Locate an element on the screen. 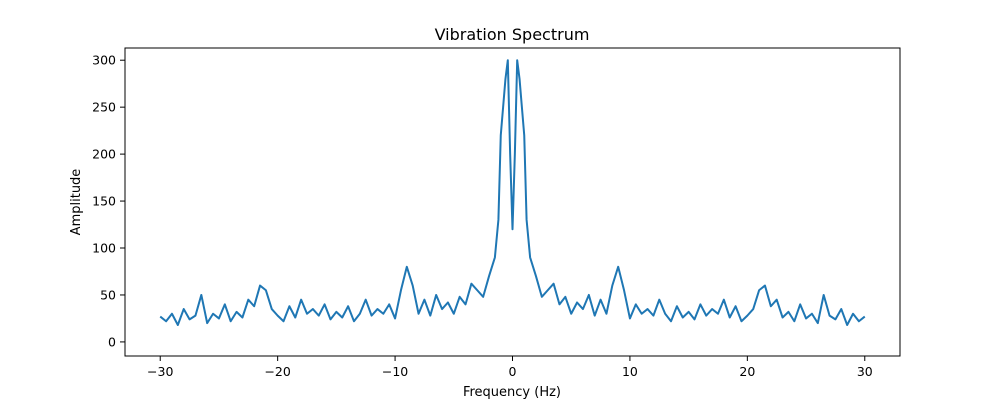 The image size is (1000, 400). y-tick-label: 0 is located at coordinates (112, 341).